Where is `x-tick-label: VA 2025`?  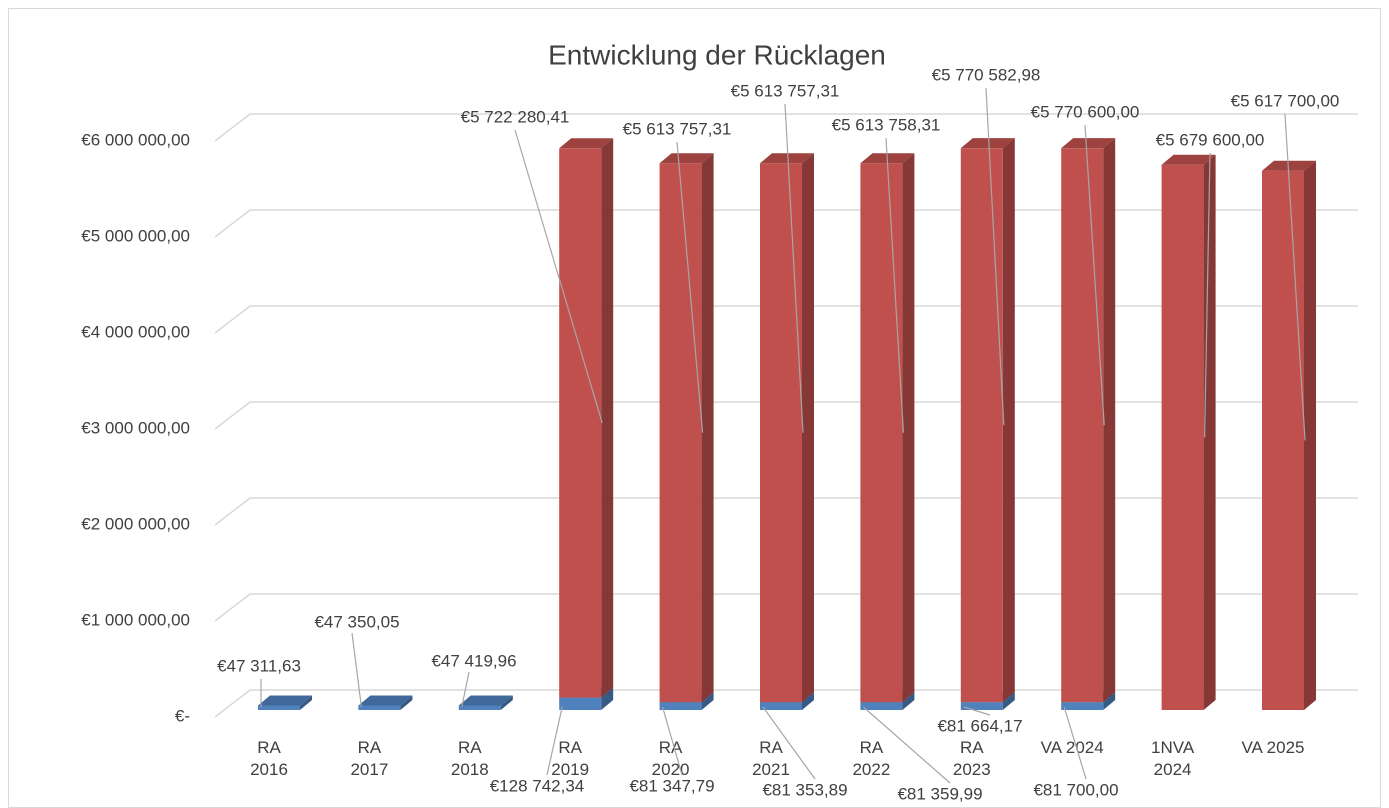 x-tick-label: VA 2025 is located at coordinates (1273, 747).